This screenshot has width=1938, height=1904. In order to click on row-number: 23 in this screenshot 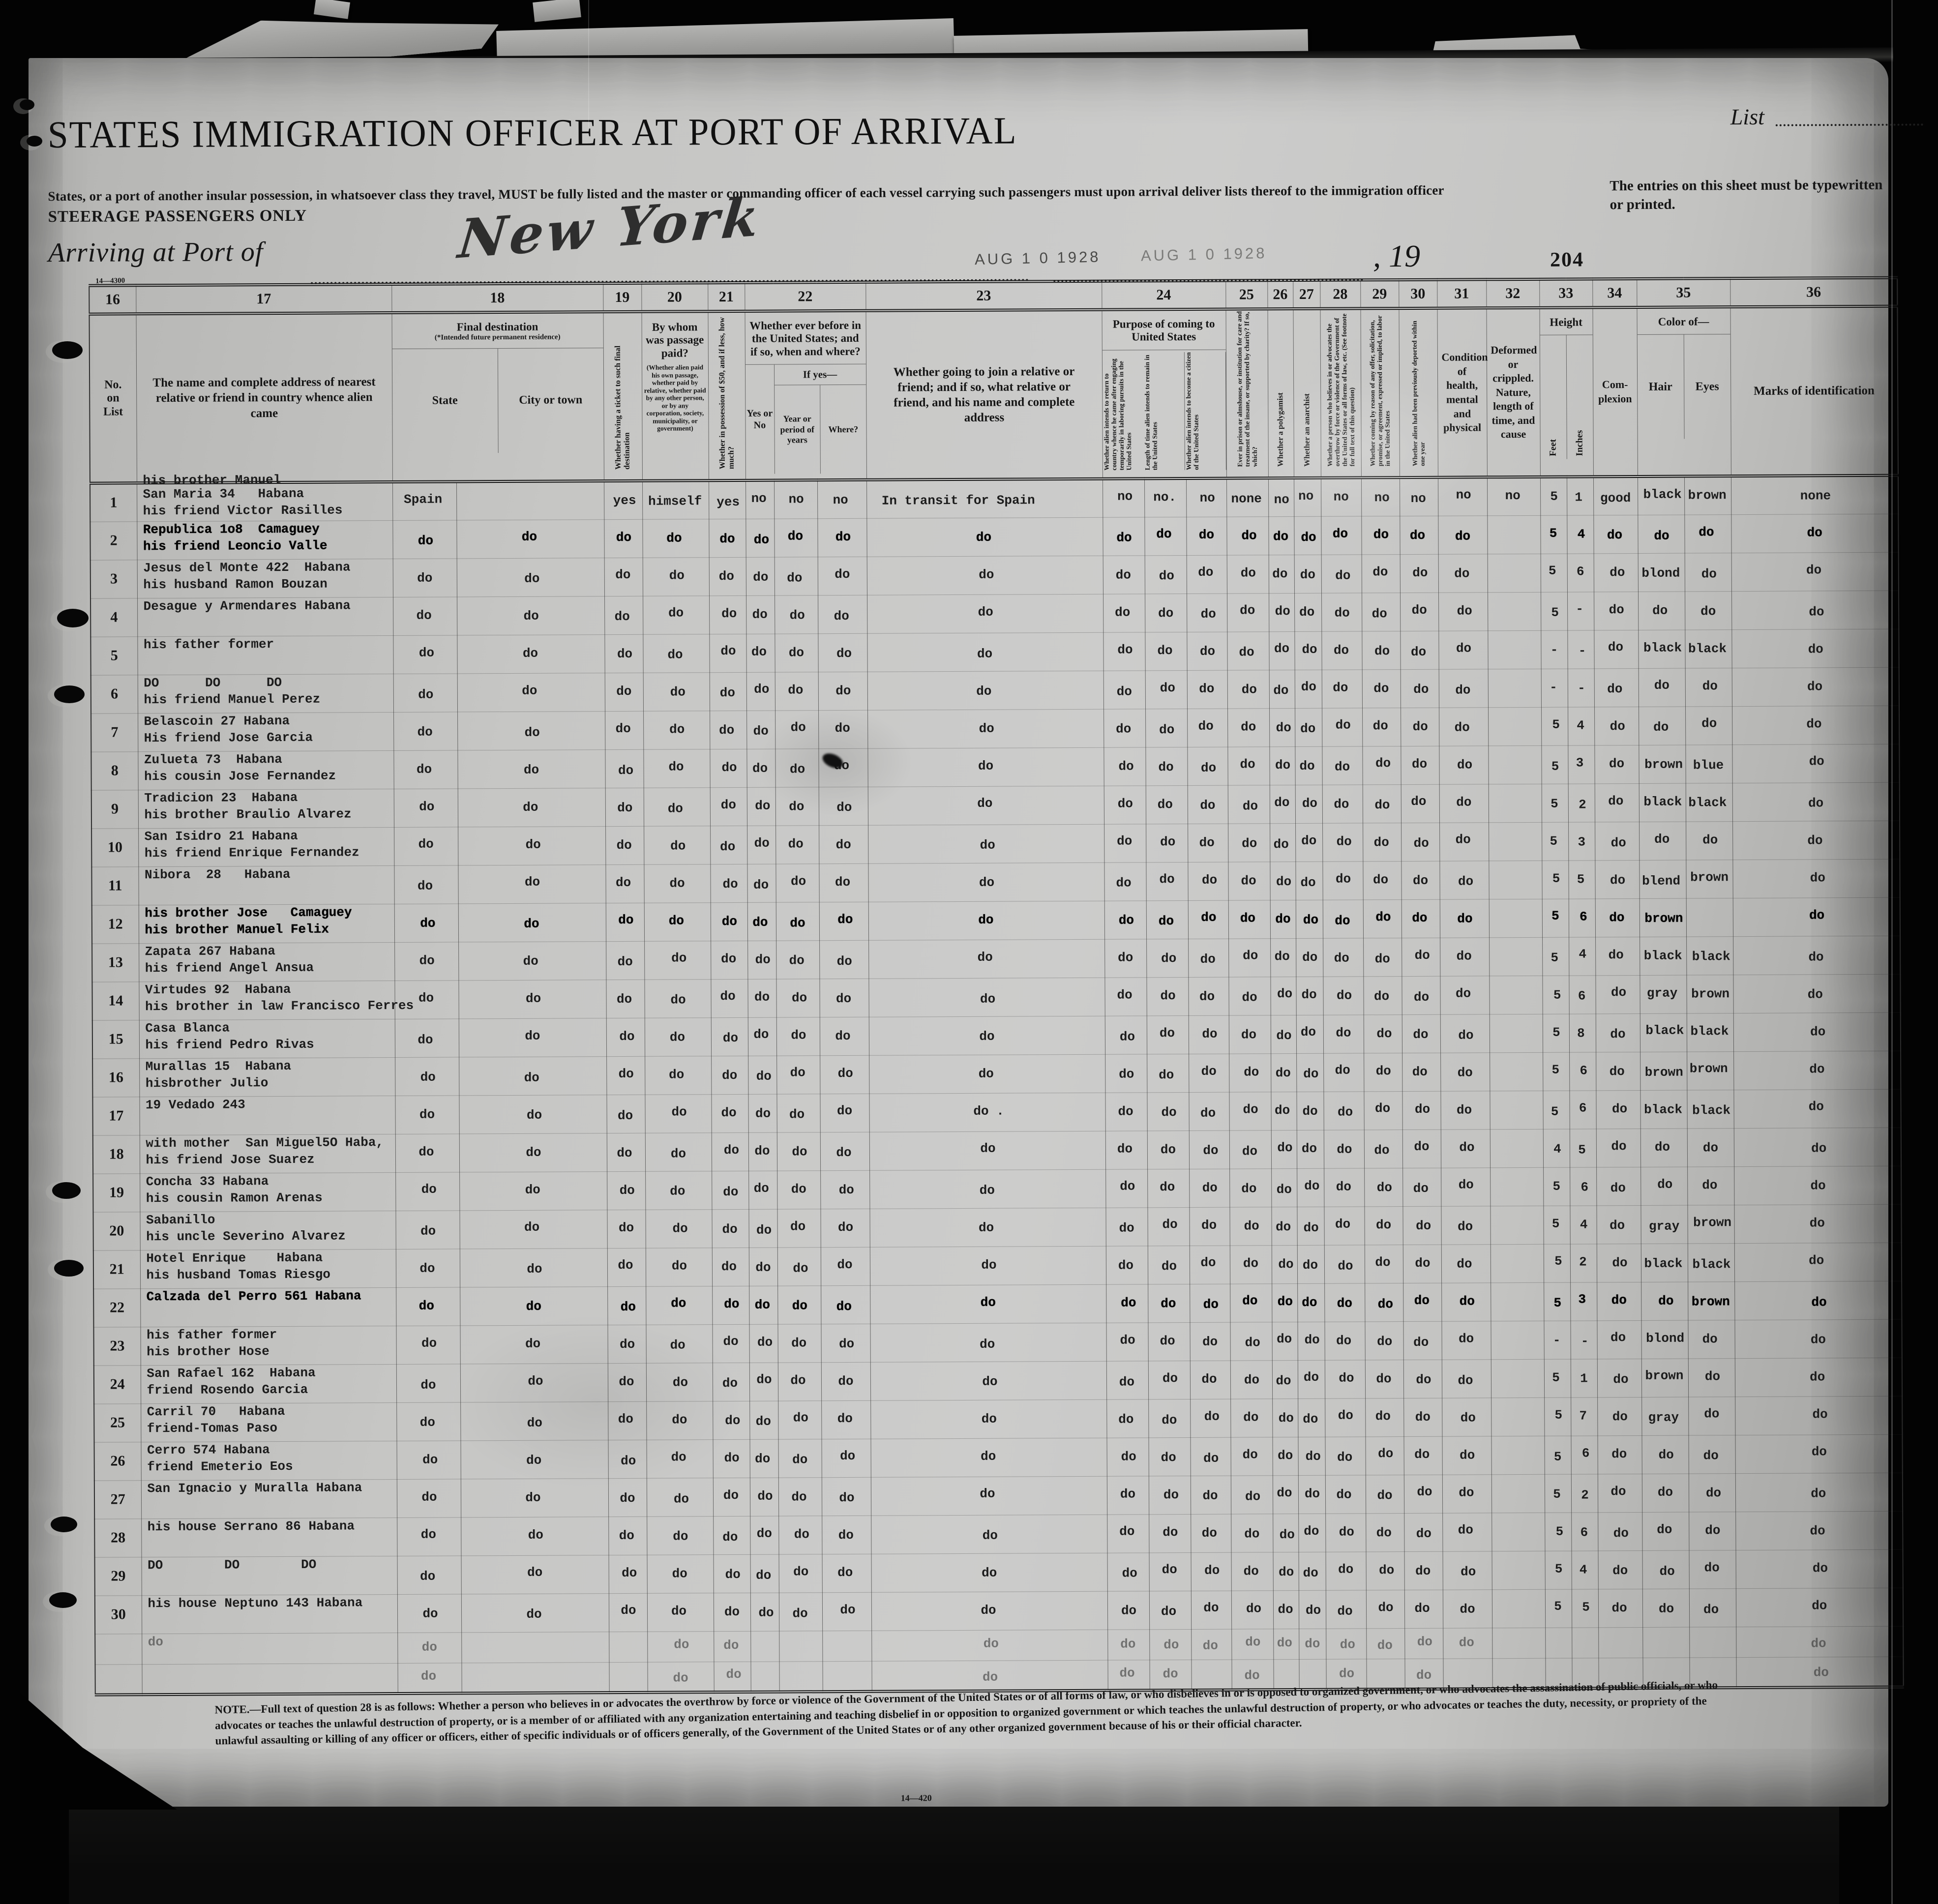, I will do `click(117, 1346)`.